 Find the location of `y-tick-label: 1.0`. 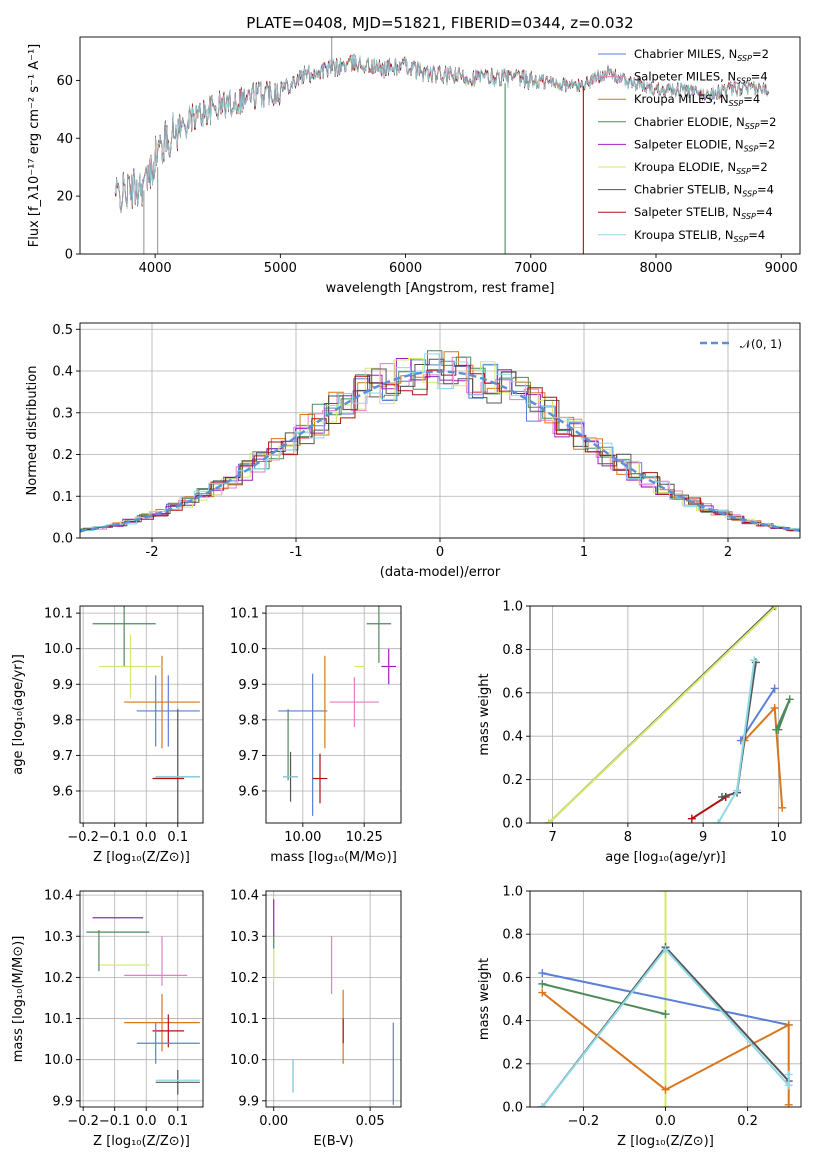

y-tick-label: 1.0 is located at coordinates (512, 607).